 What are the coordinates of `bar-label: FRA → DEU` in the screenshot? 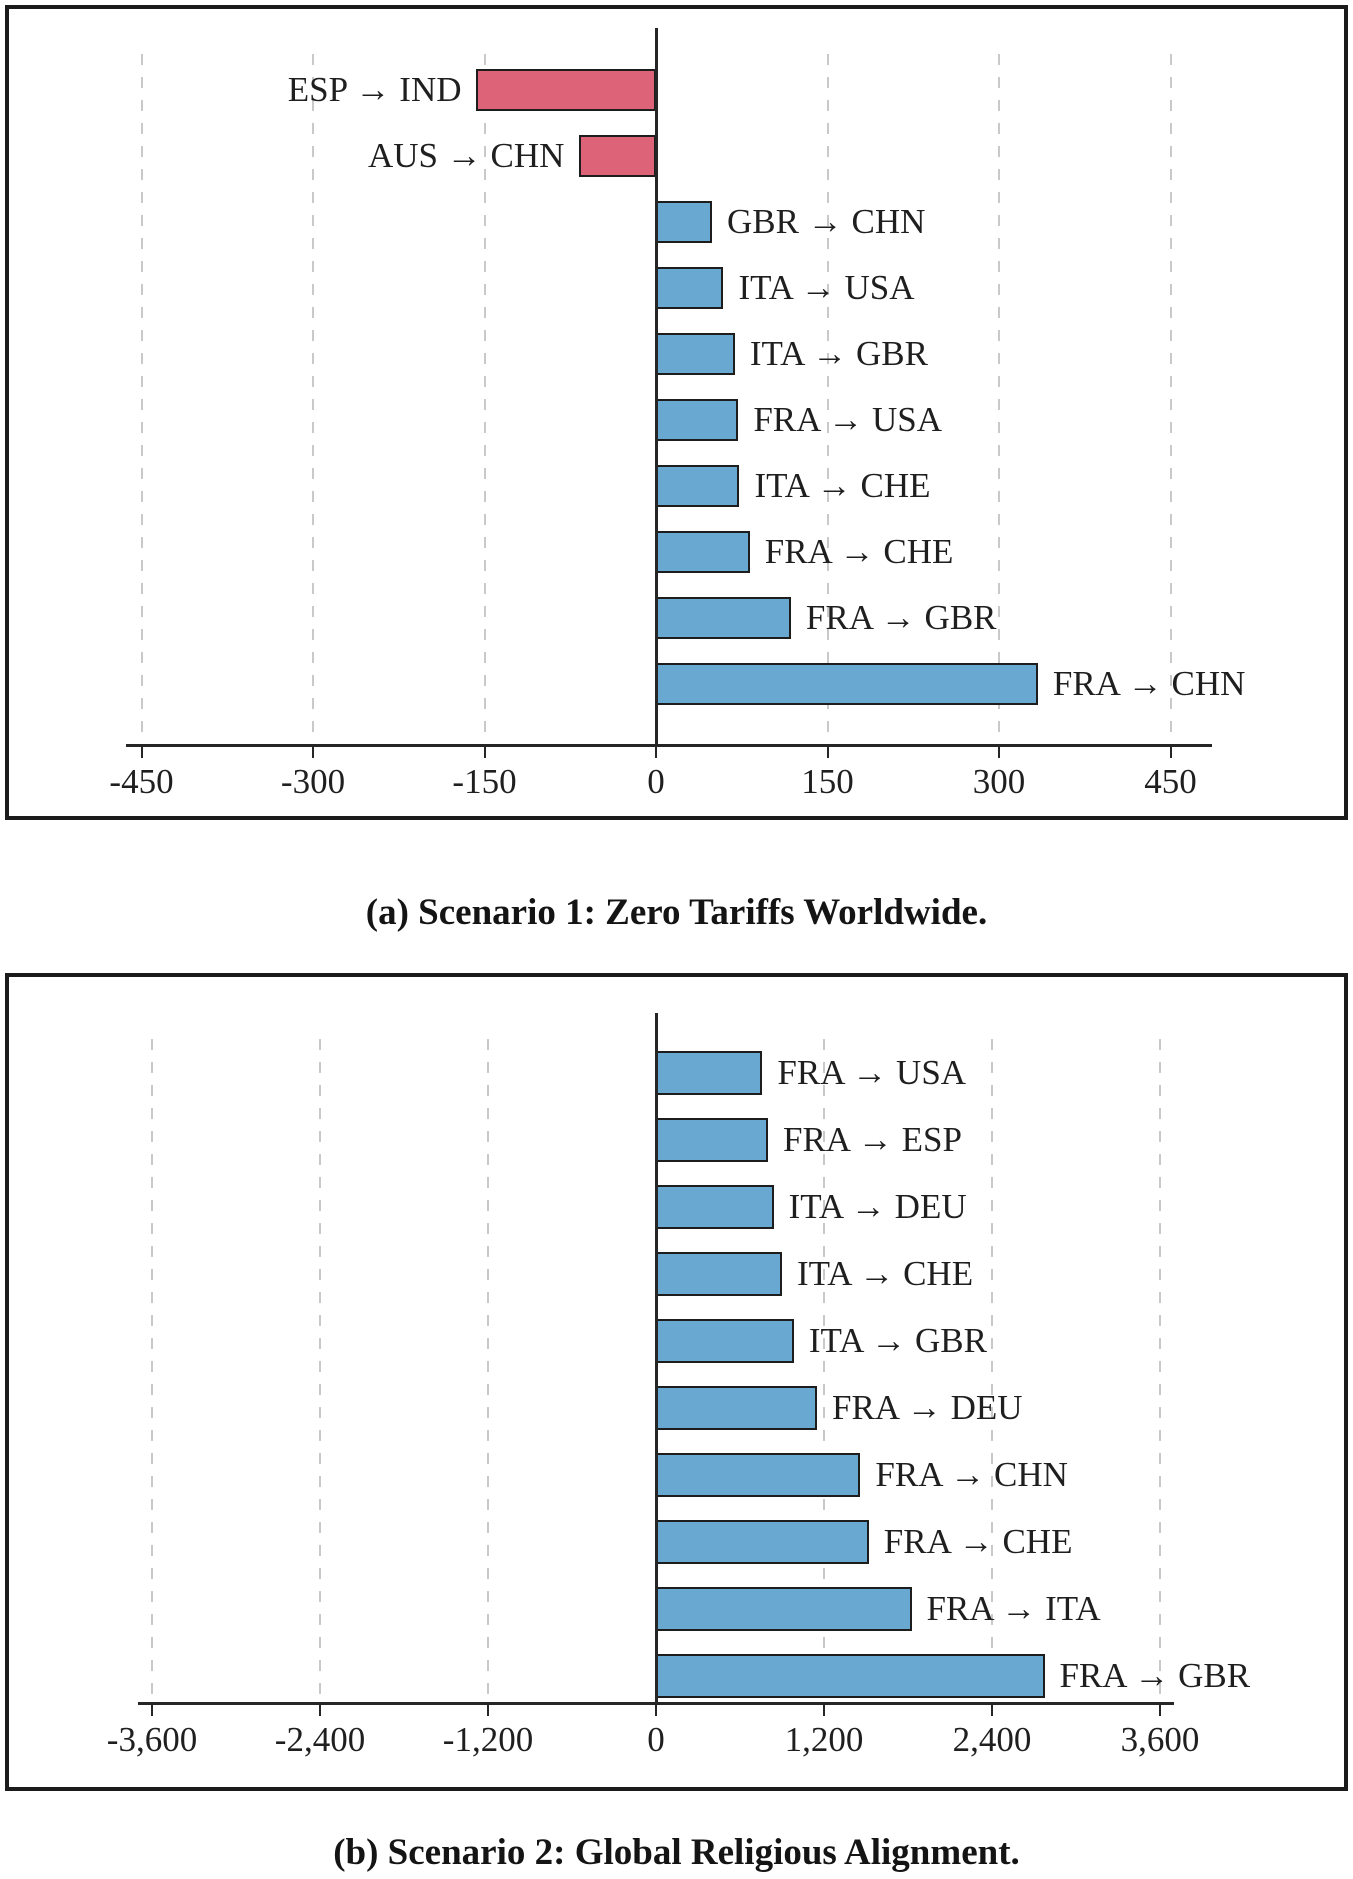 It's located at (927, 1407).